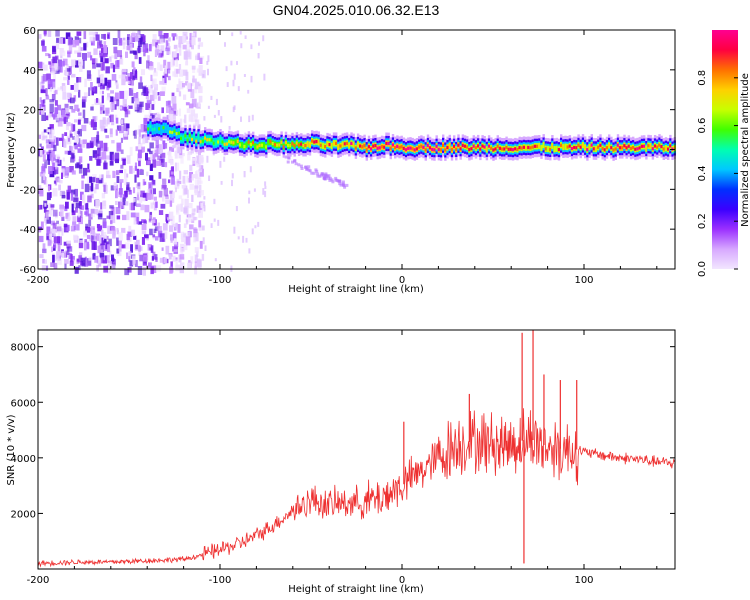  I want to click on colorbar-ticks: 0.0 0.2 0.4 0.6 0.8, so click(717, 173).